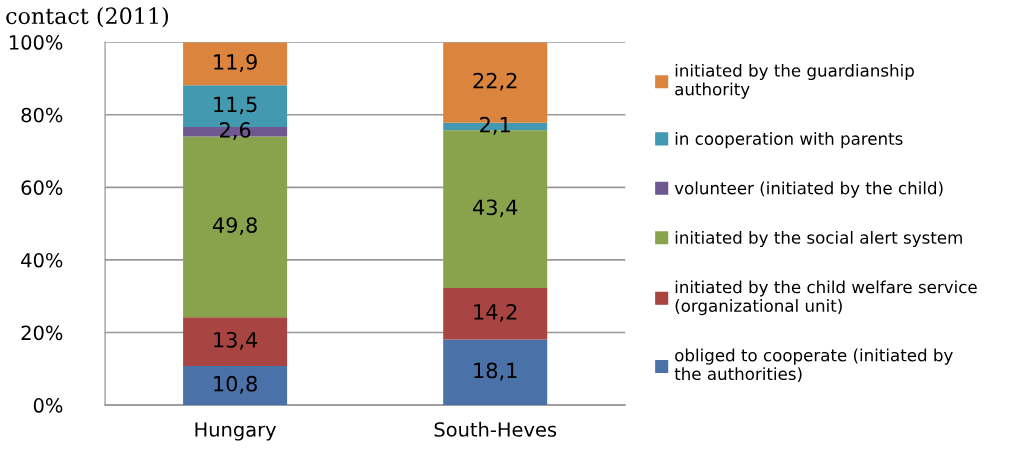 The image size is (1020, 463). Describe the element at coordinates (42, 187) in the screenshot. I see `y-tick-label: 60%` at that location.